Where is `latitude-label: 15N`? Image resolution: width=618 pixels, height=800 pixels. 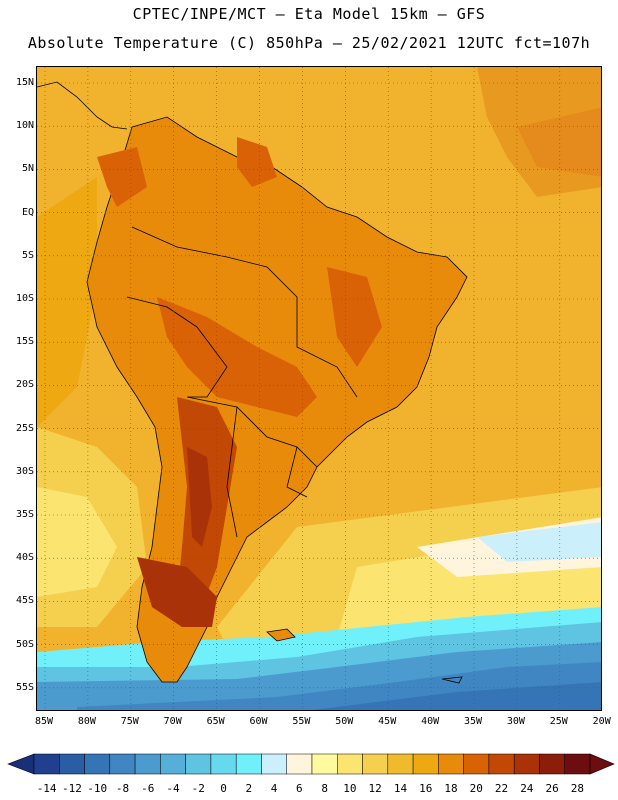
latitude-label: 15N is located at coordinates (24, 82).